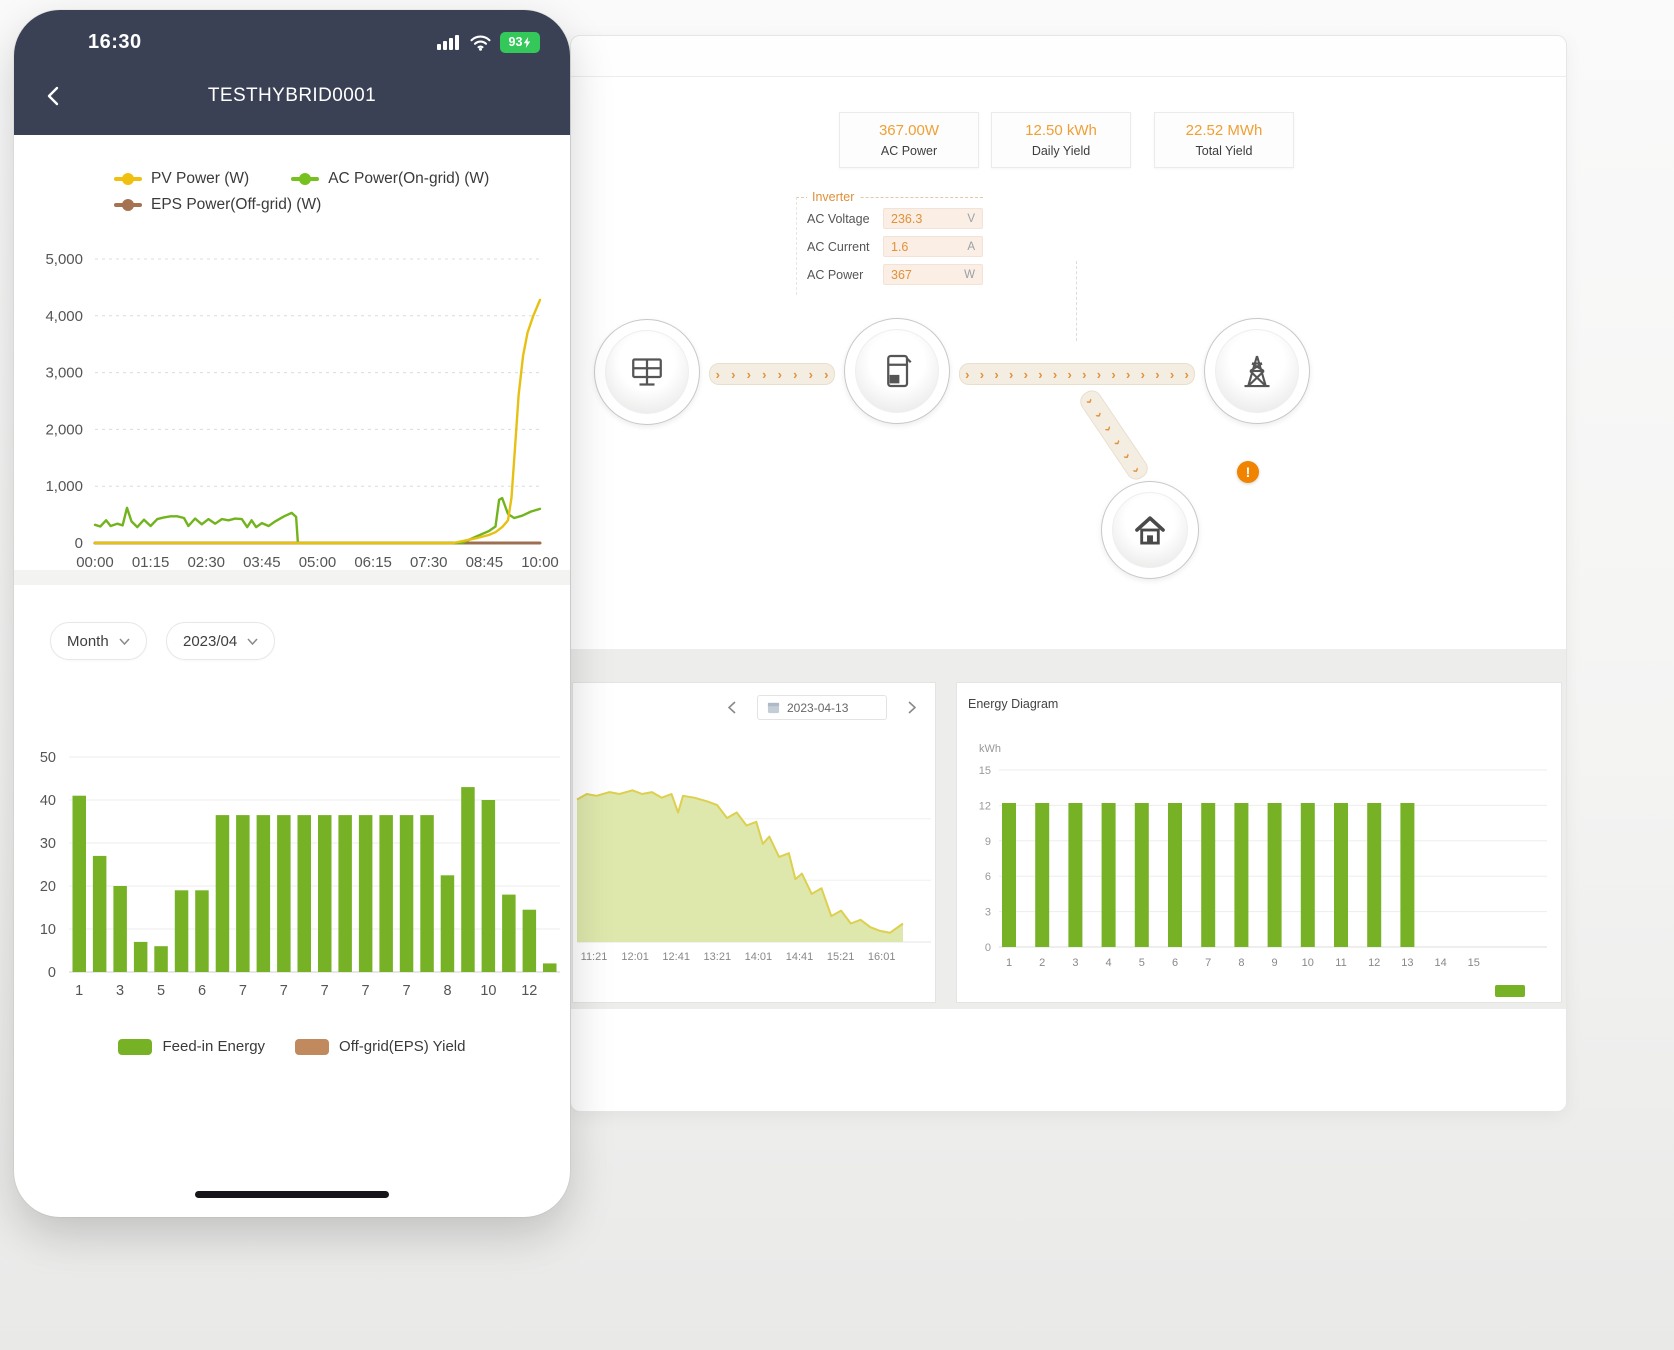 The width and height of the screenshot is (1674, 1350). What do you see at coordinates (527, 42) in the screenshot?
I see `charging-bolt-icon` at bounding box center [527, 42].